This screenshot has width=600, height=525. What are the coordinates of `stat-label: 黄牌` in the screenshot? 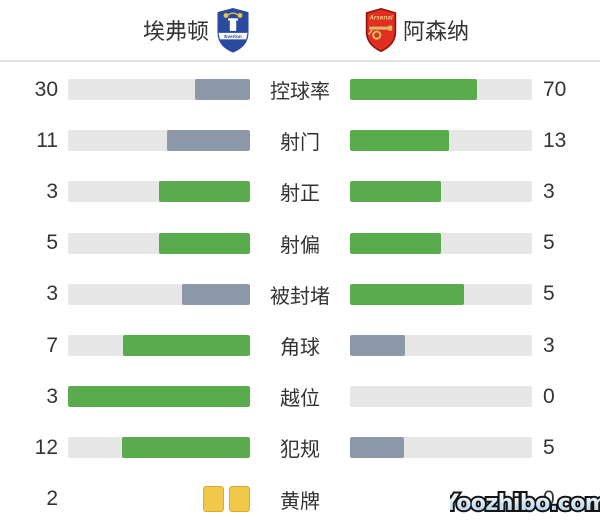 It's located at (300, 501).